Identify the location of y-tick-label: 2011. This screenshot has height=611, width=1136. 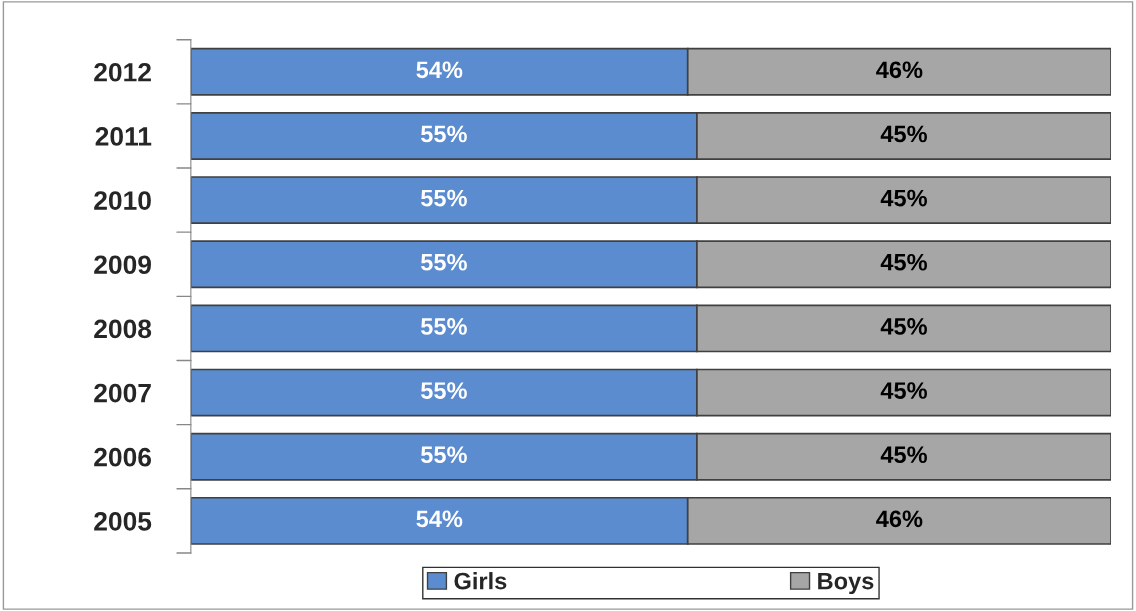
(123, 136).